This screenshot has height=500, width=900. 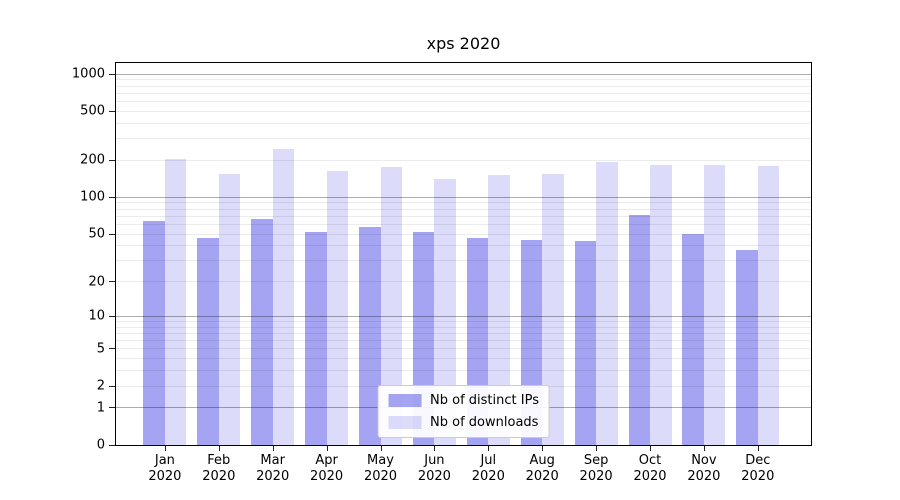 I want to click on y-tick-label: 100, so click(x=92, y=197).